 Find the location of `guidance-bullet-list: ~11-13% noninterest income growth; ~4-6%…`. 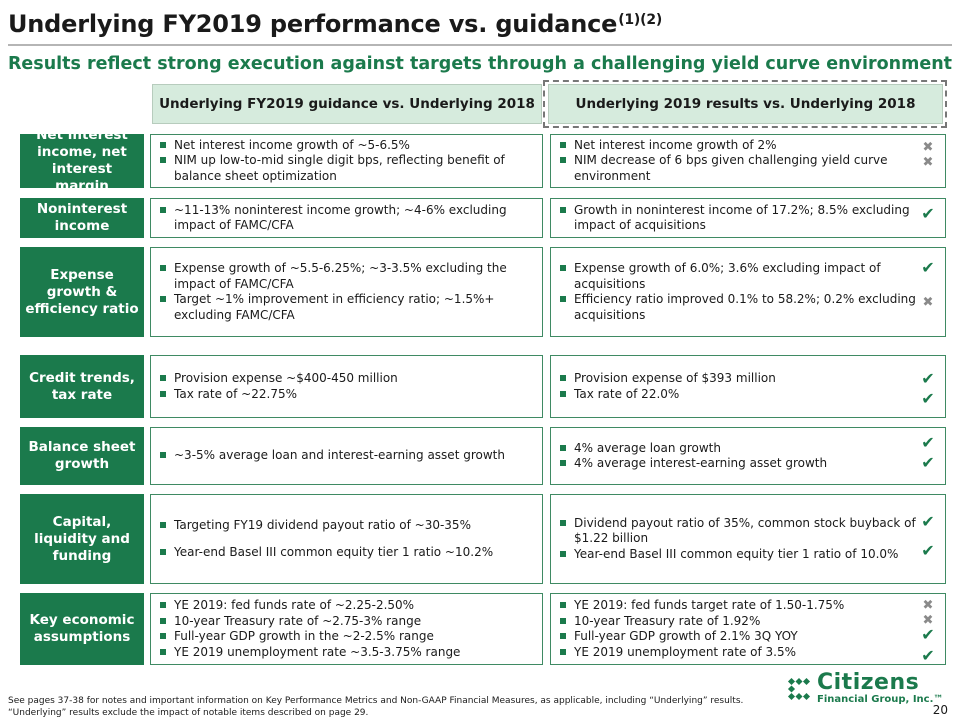

guidance-bullet-list: ~11-13% noninterest income growth; ~4-6%… is located at coordinates (346, 218).